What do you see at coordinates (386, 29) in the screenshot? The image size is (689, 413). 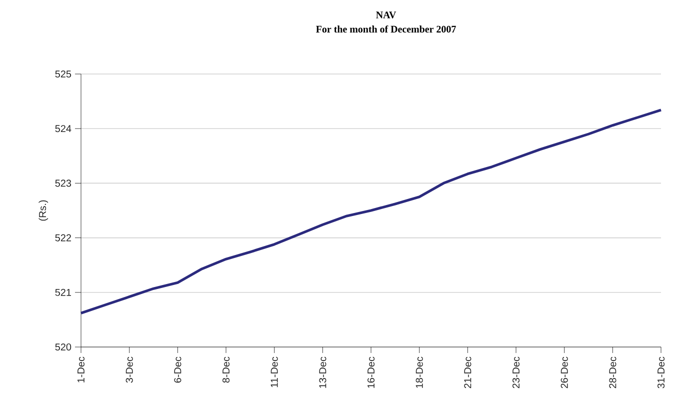 I see `chart-subtitle: For the month of December 2007` at bounding box center [386, 29].